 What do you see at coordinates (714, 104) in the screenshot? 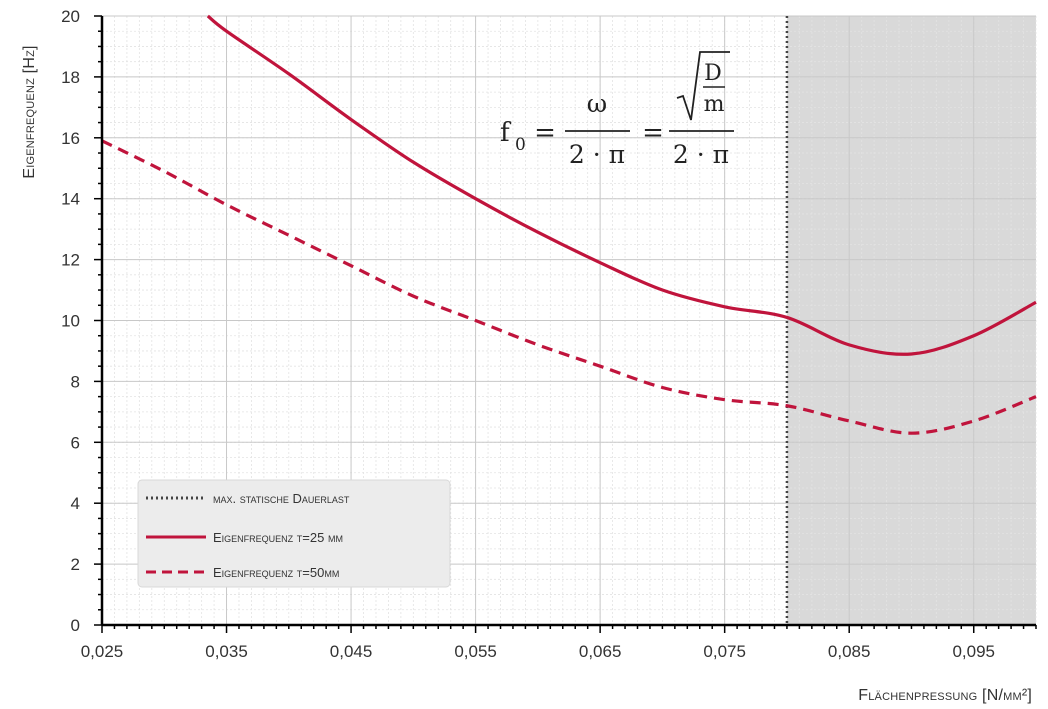
I see `formula-m: m` at bounding box center [714, 104].